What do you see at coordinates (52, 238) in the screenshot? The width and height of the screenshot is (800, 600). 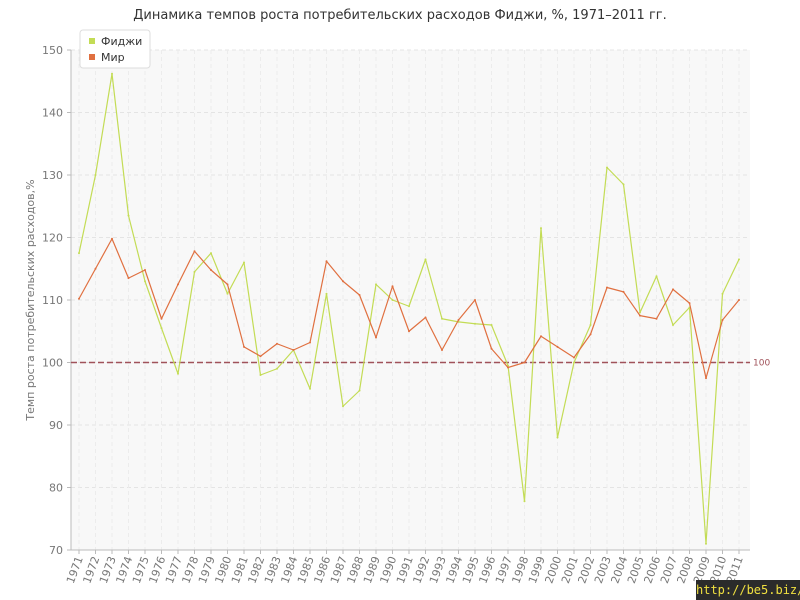 I see `y-tick-label: 120` at bounding box center [52, 238].